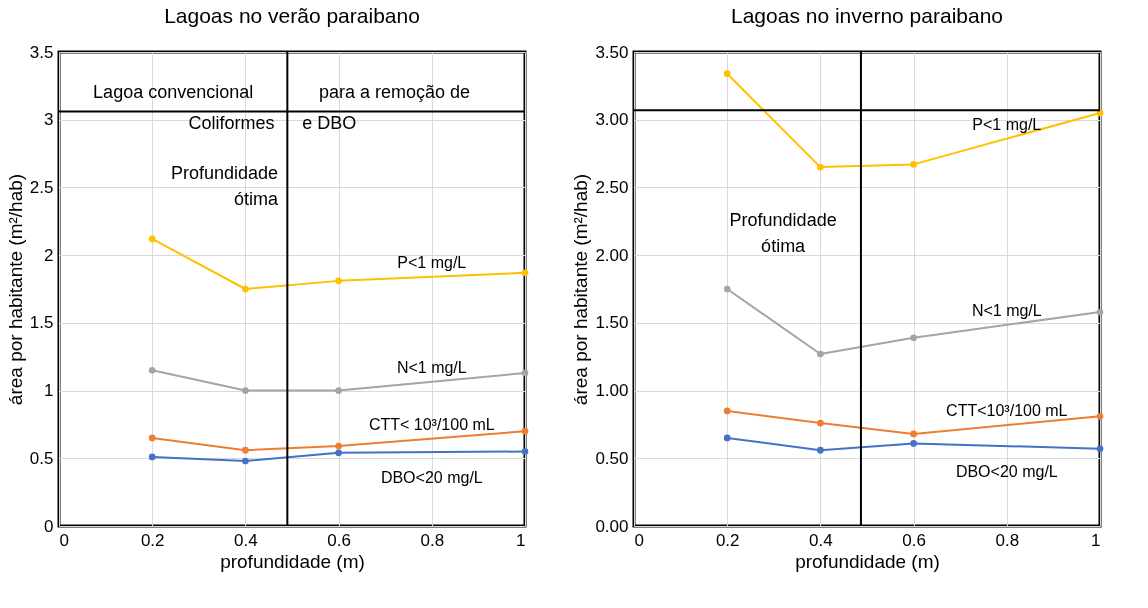 This screenshot has height=608, width=1148. Describe the element at coordinates (49, 120) in the screenshot. I see `y-tick-label: 3` at that location.